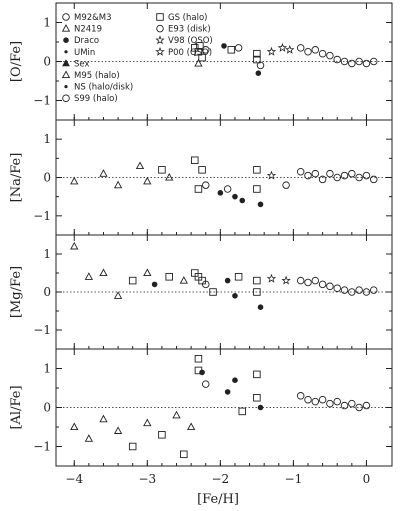 Image resolution: width=400 pixels, height=511 pixels. Describe the element at coordinates (187, 18) in the screenshot. I see `legend-label: GS (halo)` at that location.